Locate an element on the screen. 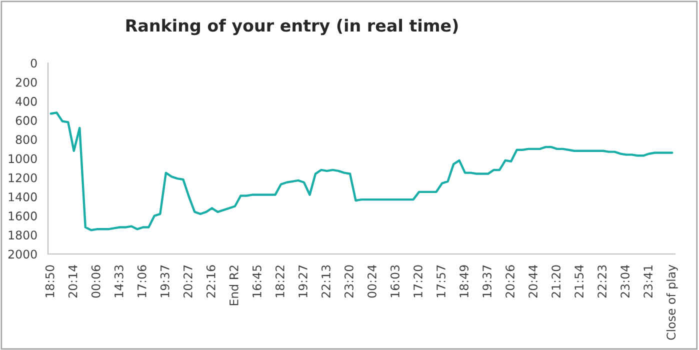  x-tick-label: 20:26 is located at coordinates (510, 281).